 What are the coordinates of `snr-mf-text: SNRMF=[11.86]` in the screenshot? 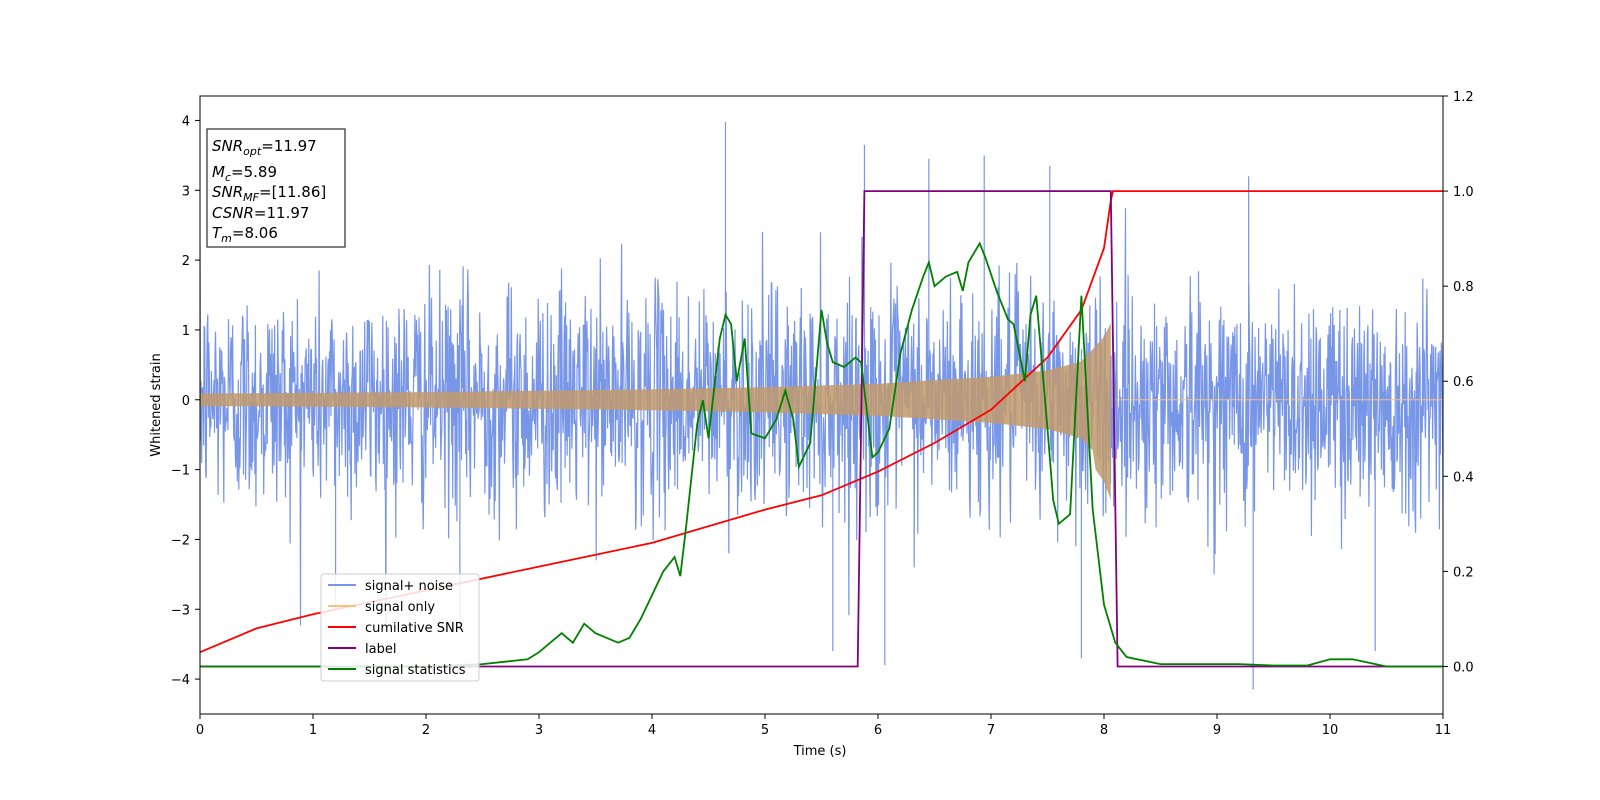 It's located at (269, 193).